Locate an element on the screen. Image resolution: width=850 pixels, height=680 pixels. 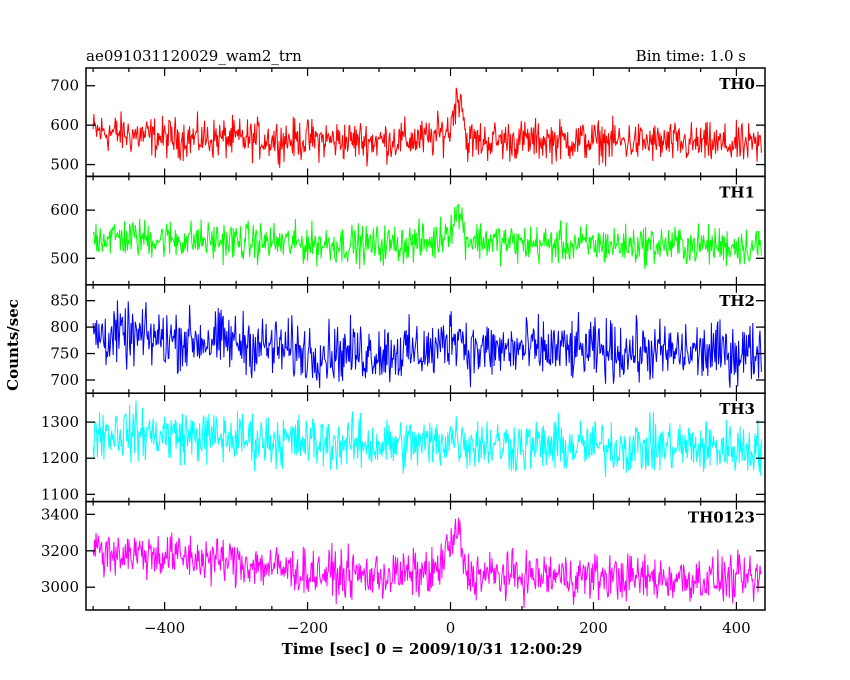
panel-th1: 500 600 TH1 is located at coordinates (408, 230).